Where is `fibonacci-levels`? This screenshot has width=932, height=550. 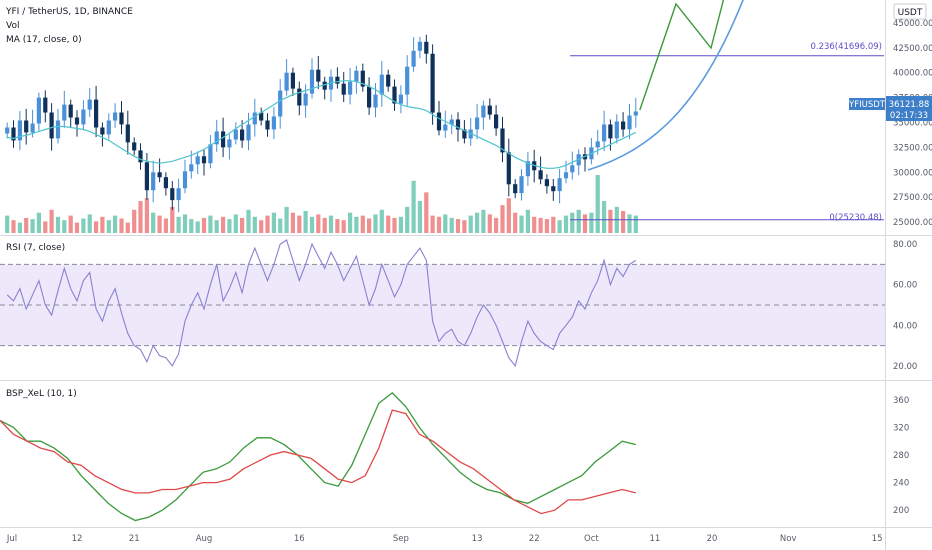
fibonacci-levels is located at coordinates (727, 138).